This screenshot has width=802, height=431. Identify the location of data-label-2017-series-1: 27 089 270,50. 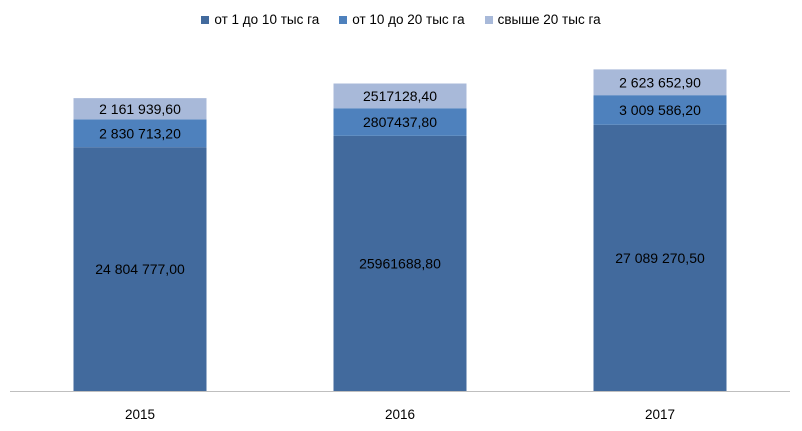
(660, 258).